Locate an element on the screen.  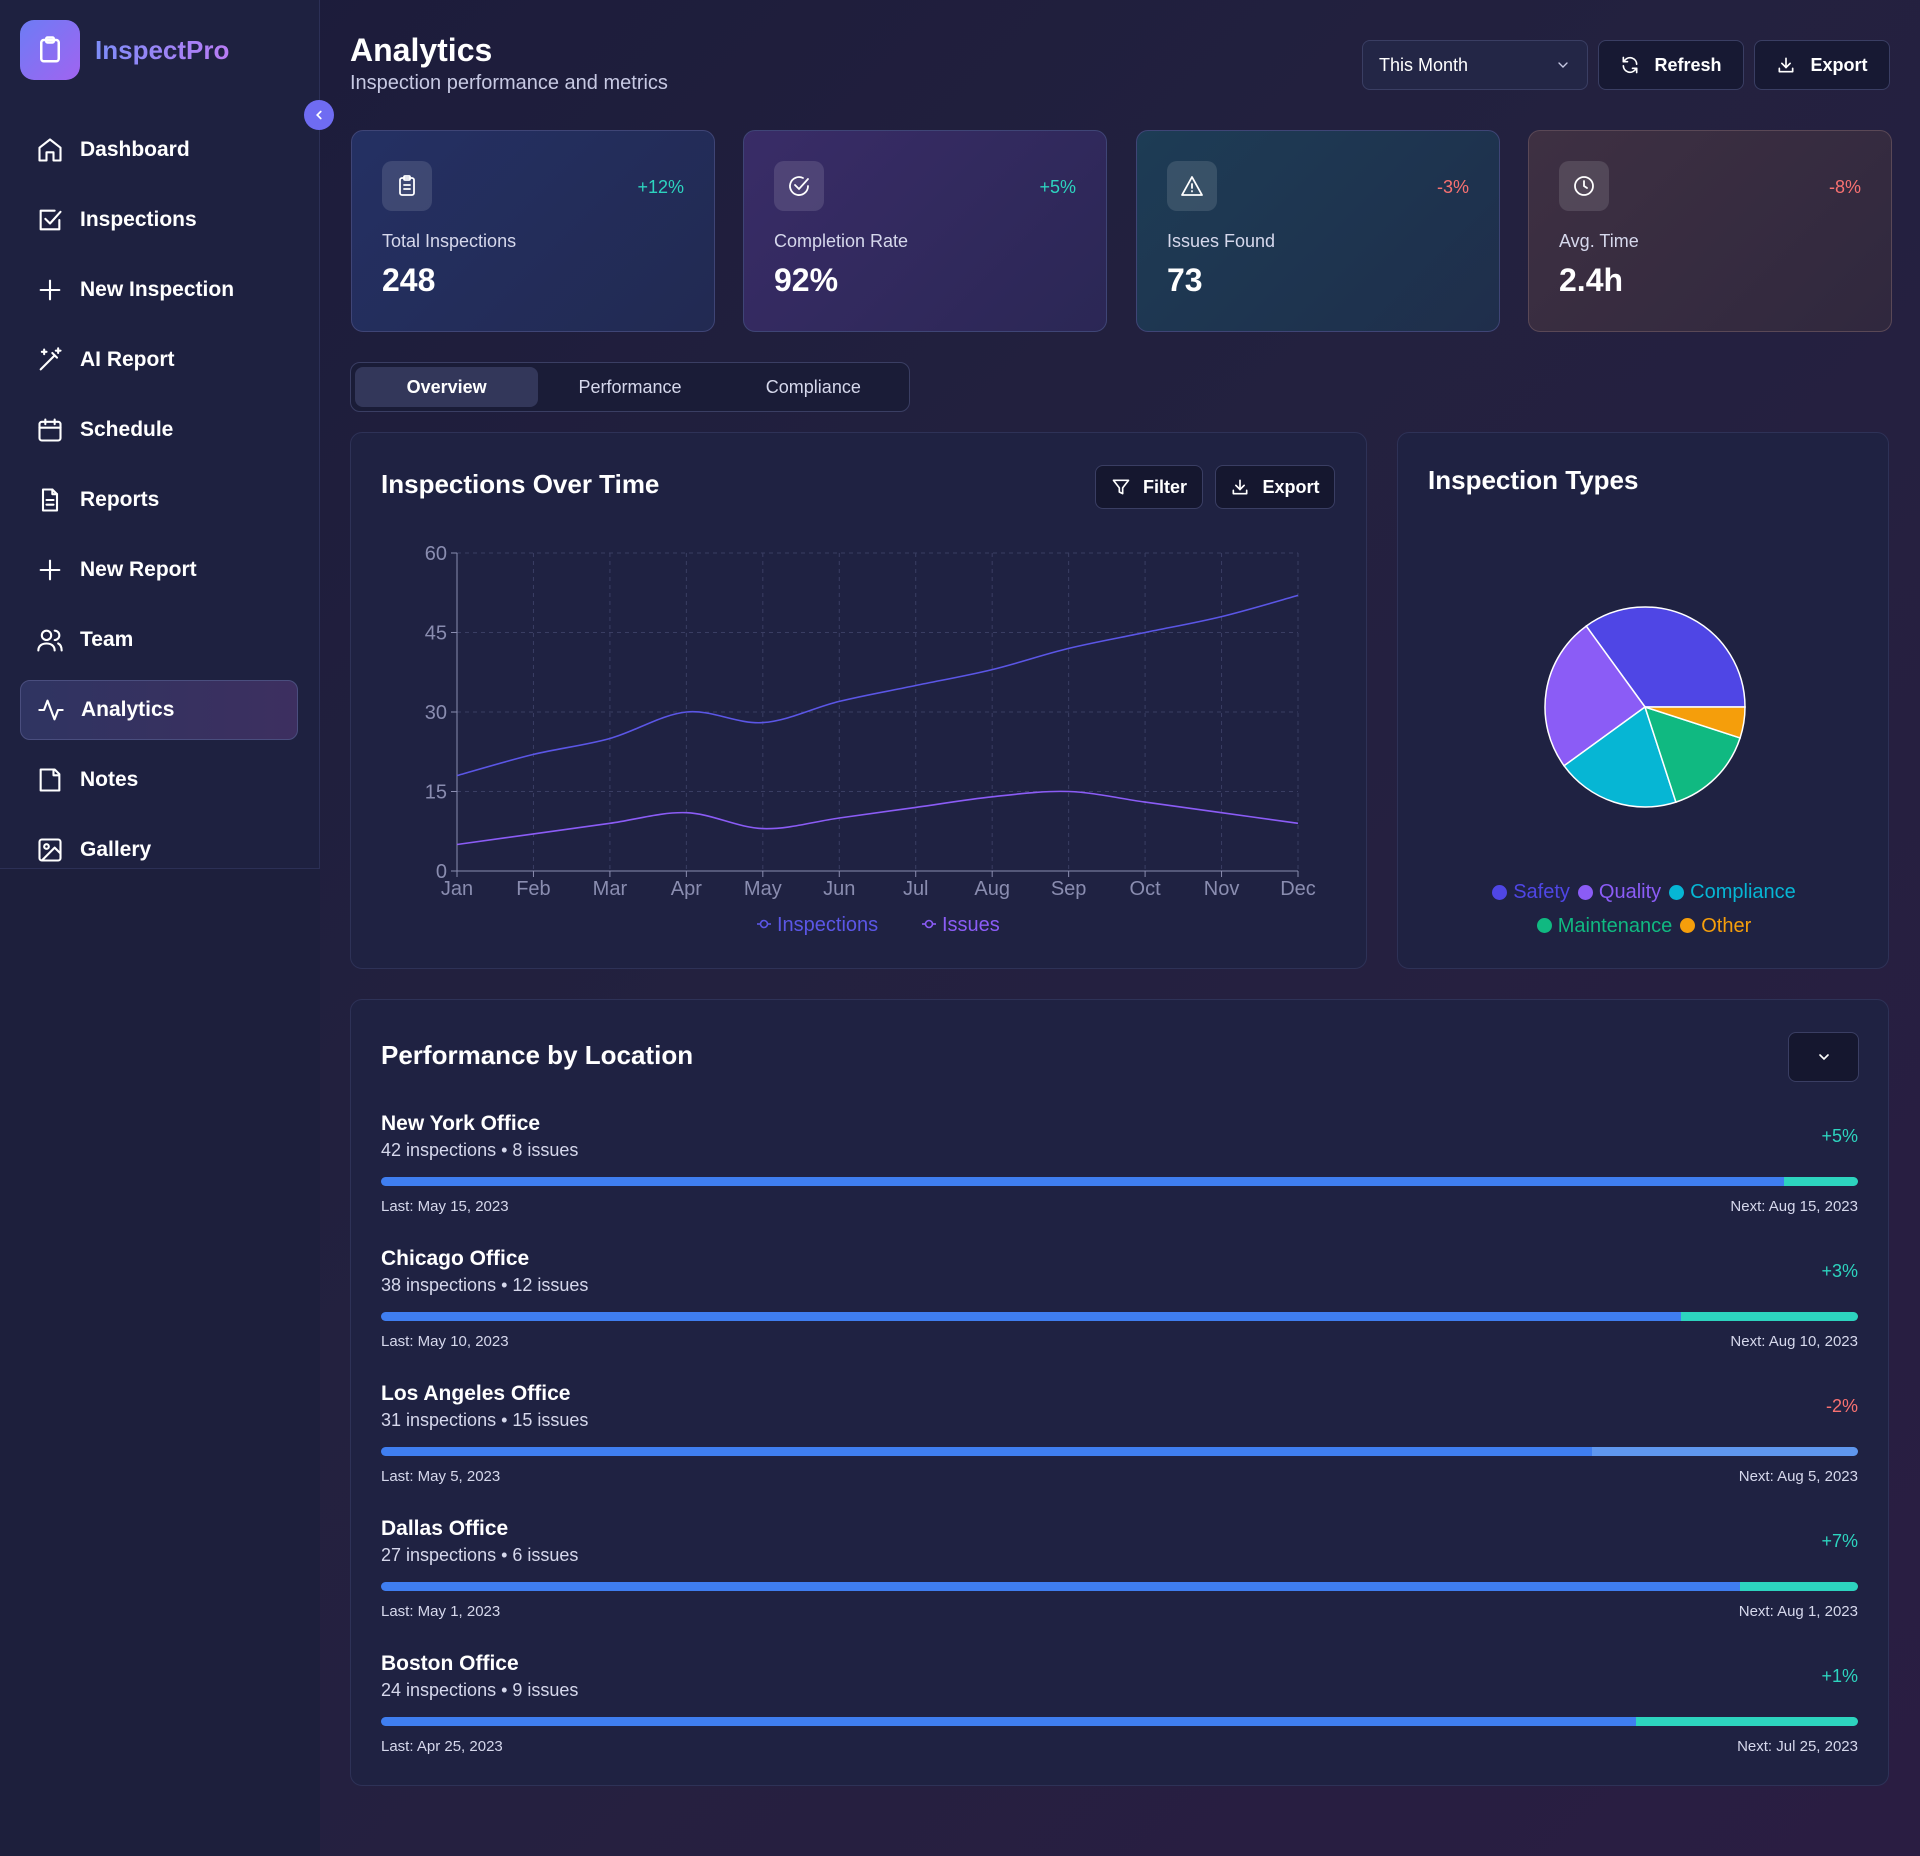
expand-button is located at coordinates (1823, 1057).